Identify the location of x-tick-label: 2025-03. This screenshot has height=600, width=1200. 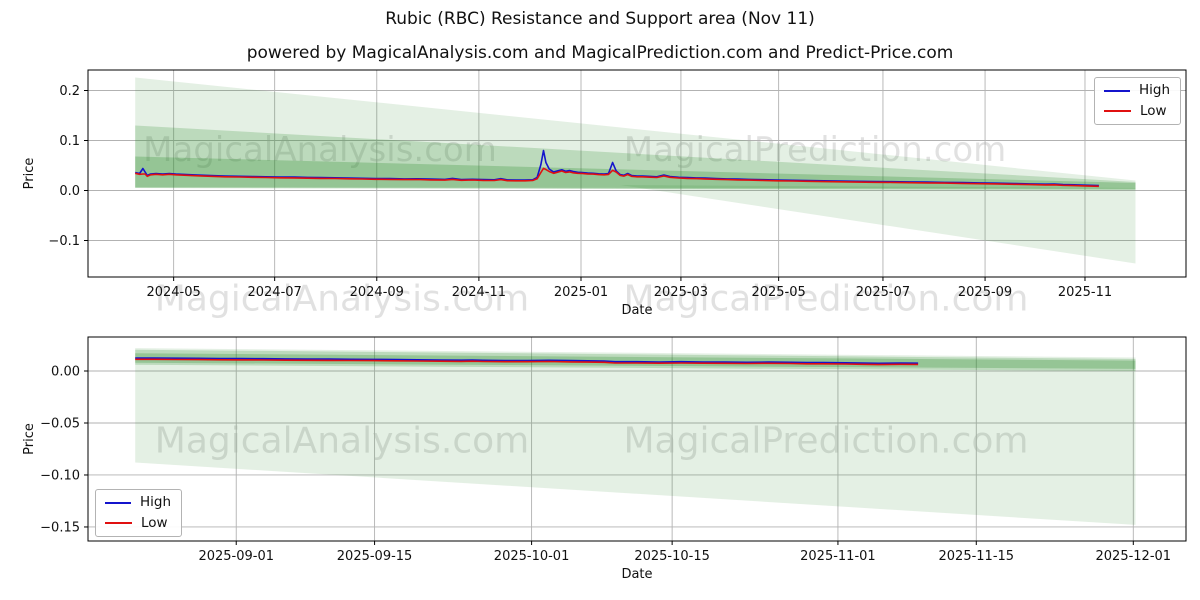
(681, 292).